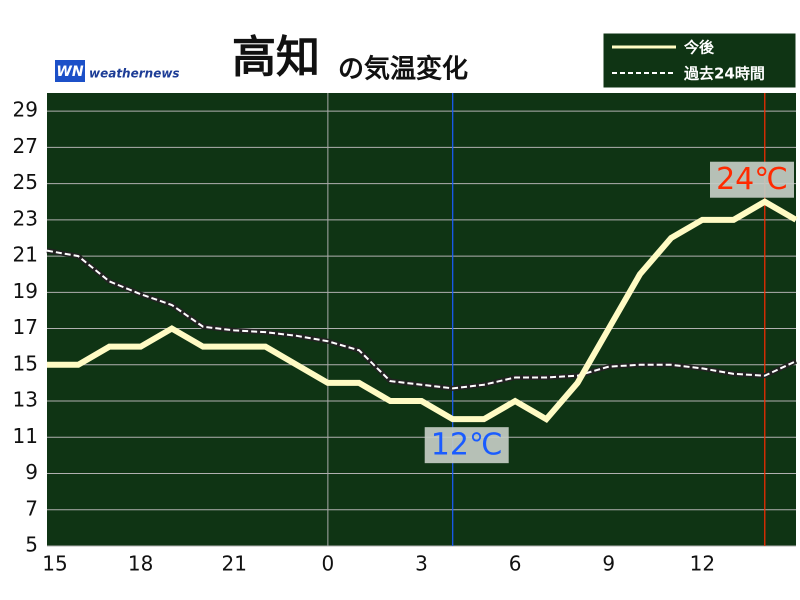 The image size is (800, 600). What do you see at coordinates (134, 74) in the screenshot?
I see `logo-text: weathernews` at bounding box center [134, 74].